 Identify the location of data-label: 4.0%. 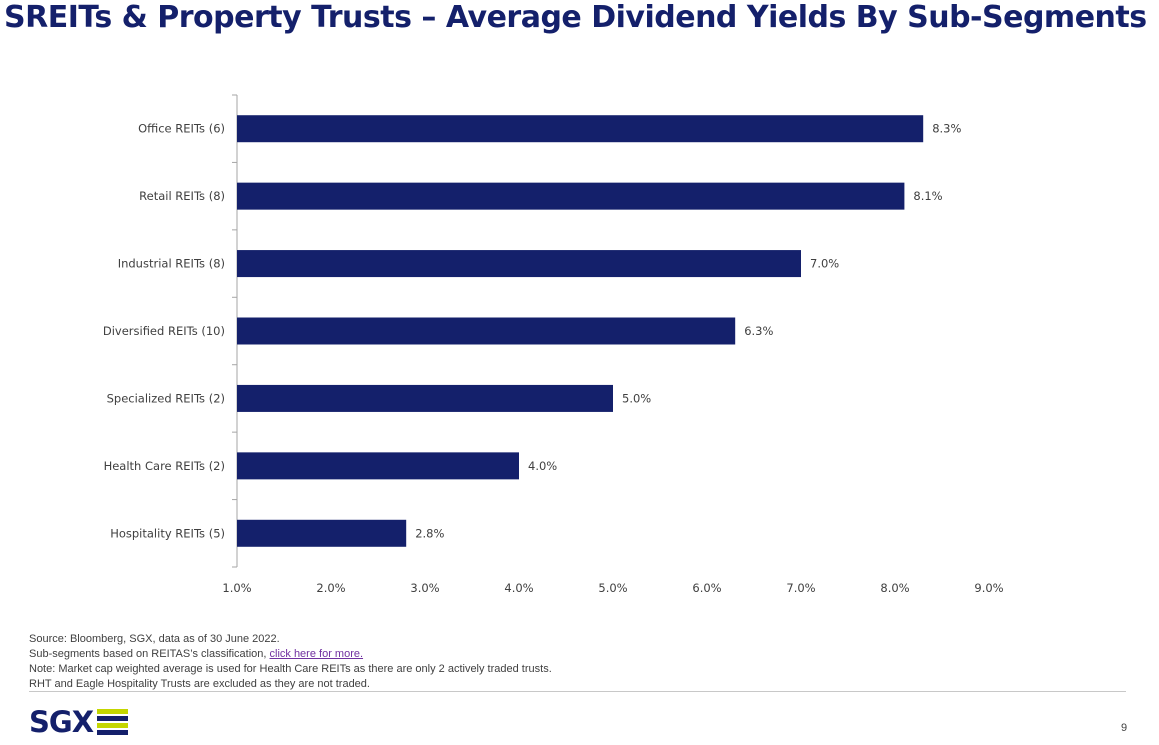
(542, 466).